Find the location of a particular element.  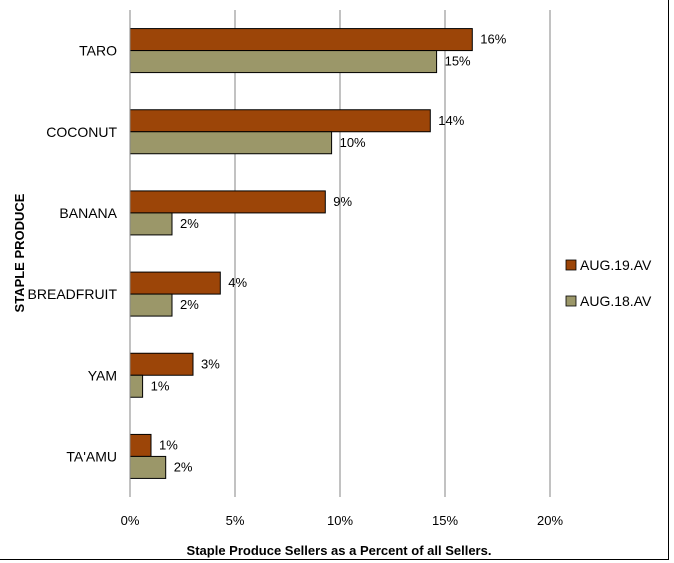

x-tick-label: 5% is located at coordinates (235, 520).